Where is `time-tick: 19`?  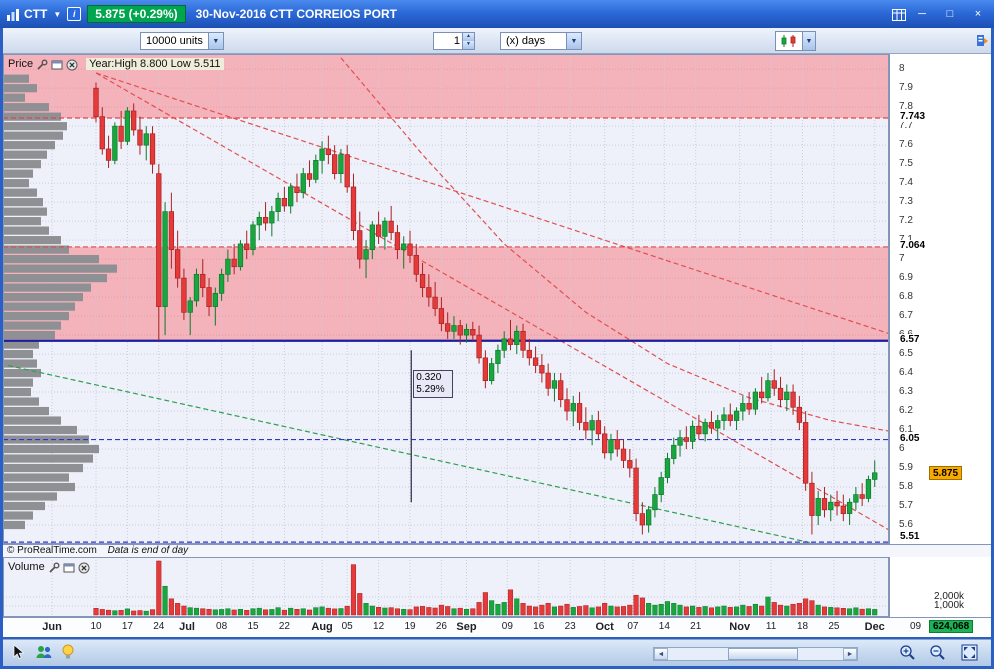
time-tick: 19 is located at coordinates (410, 626).